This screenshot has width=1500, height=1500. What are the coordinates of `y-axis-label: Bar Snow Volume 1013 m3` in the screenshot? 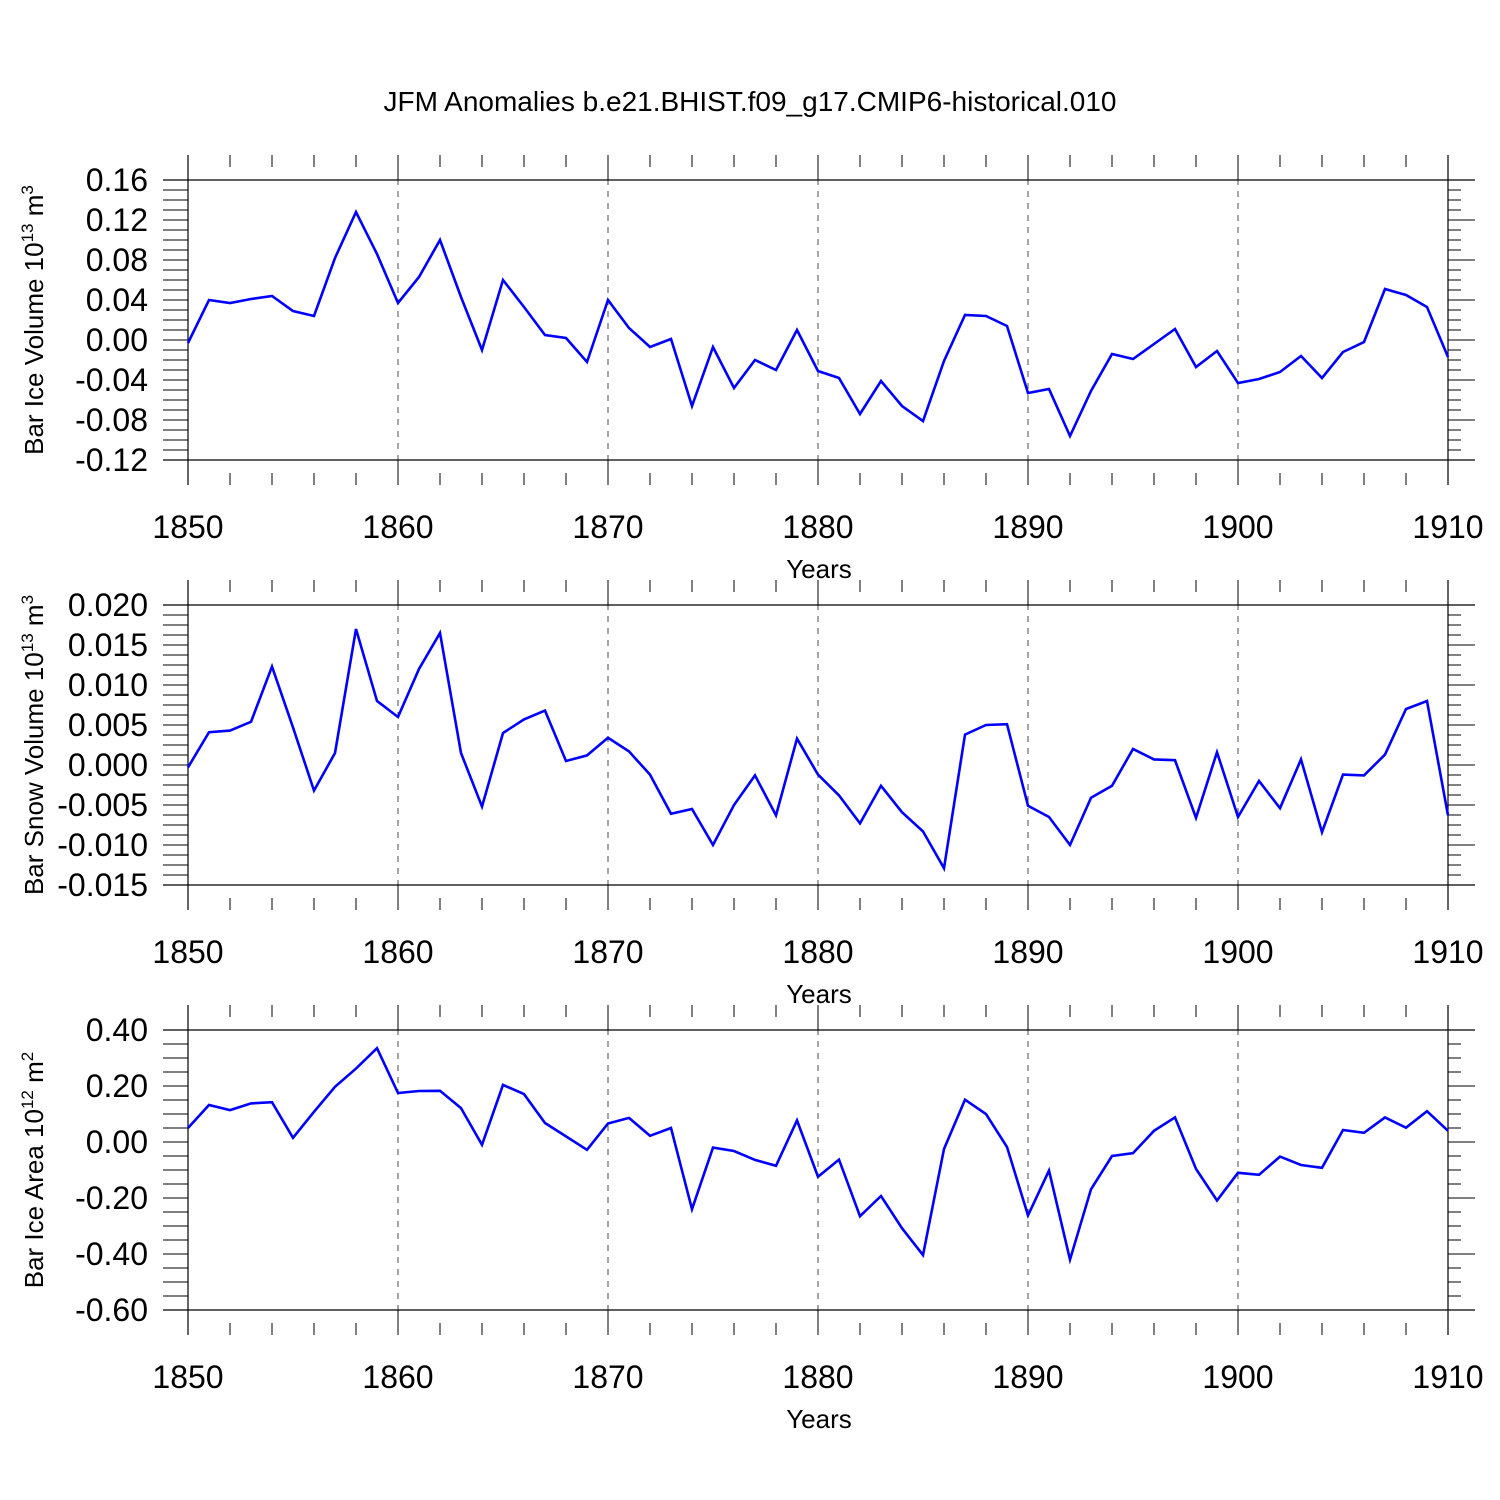 It's located at (33, 745).